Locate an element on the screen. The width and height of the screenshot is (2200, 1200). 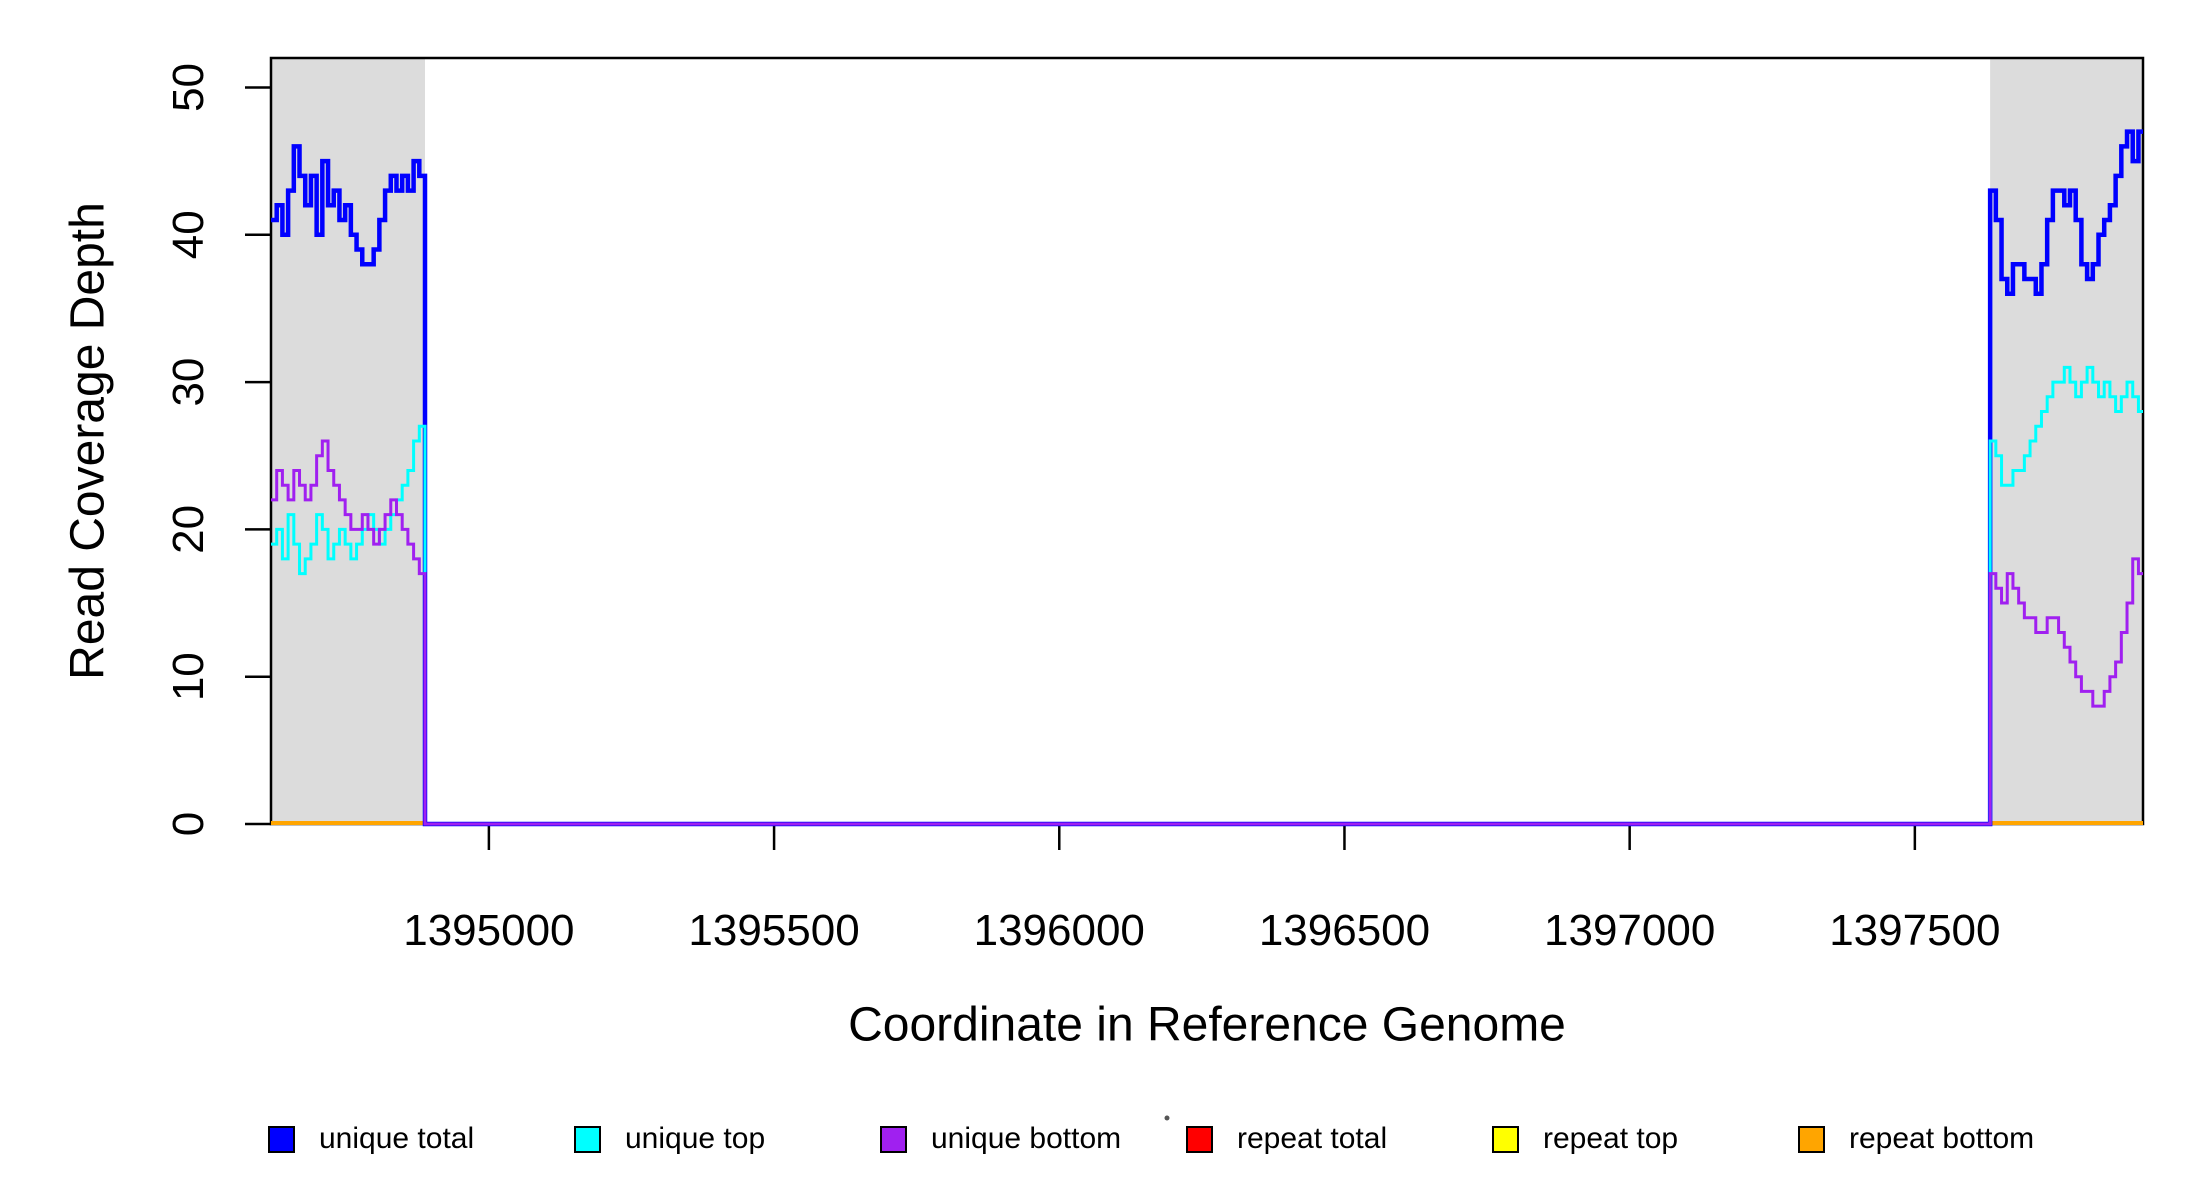
repeat-region-band is located at coordinates (348, 441).